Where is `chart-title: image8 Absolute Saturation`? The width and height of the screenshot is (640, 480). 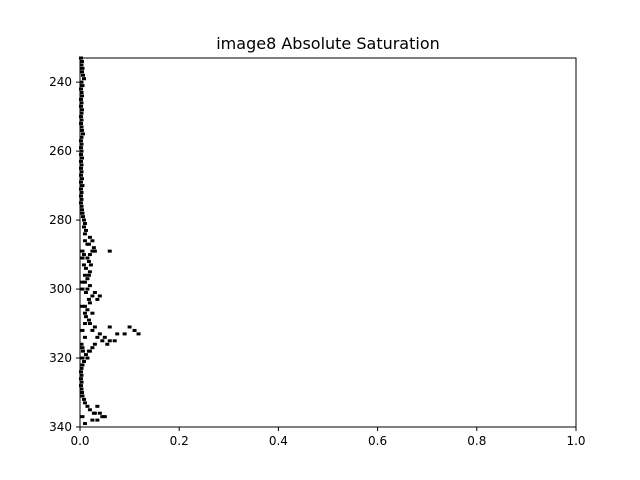
chart-title: image8 Absolute Saturation is located at coordinates (328, 43).